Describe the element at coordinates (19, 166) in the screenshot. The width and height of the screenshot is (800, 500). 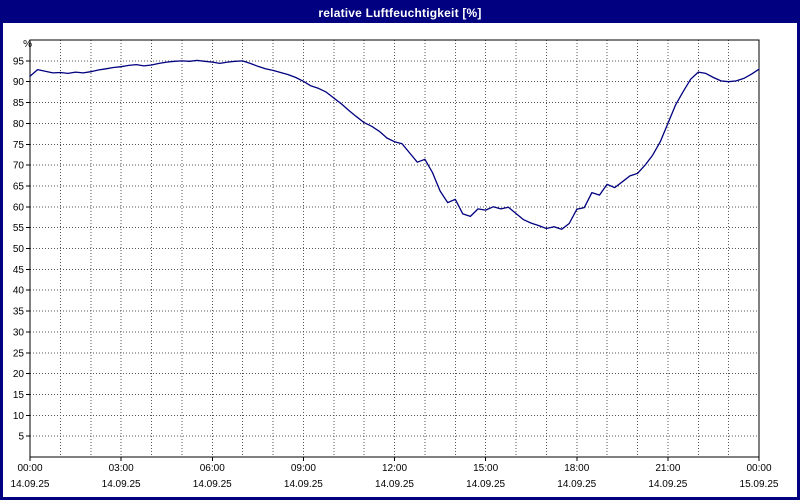
I see `y-tick-label: 70` at that location.